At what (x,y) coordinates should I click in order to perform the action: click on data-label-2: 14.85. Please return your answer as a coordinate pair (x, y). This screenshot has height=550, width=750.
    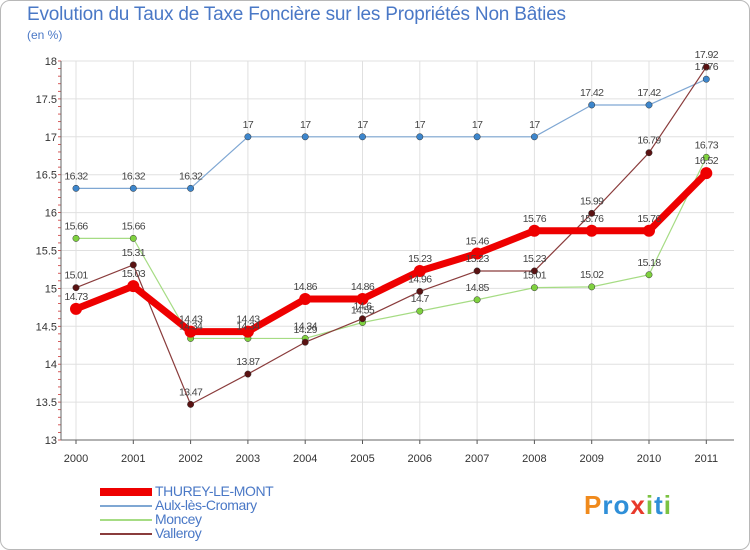
    Looking at the image, I should click on (477, 288).